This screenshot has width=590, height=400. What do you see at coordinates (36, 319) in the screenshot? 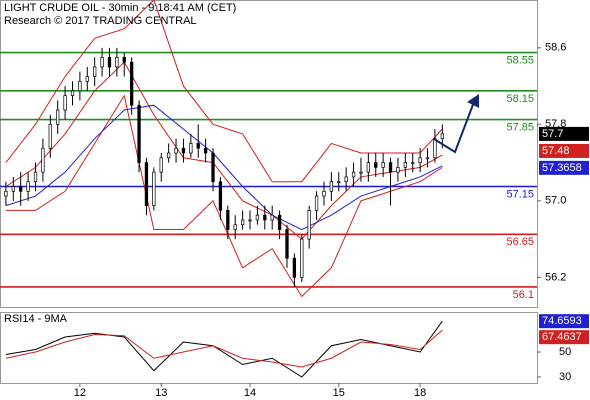
I see `rsi-label: RSI14 - 9MA` at bounding box center [36, 319].